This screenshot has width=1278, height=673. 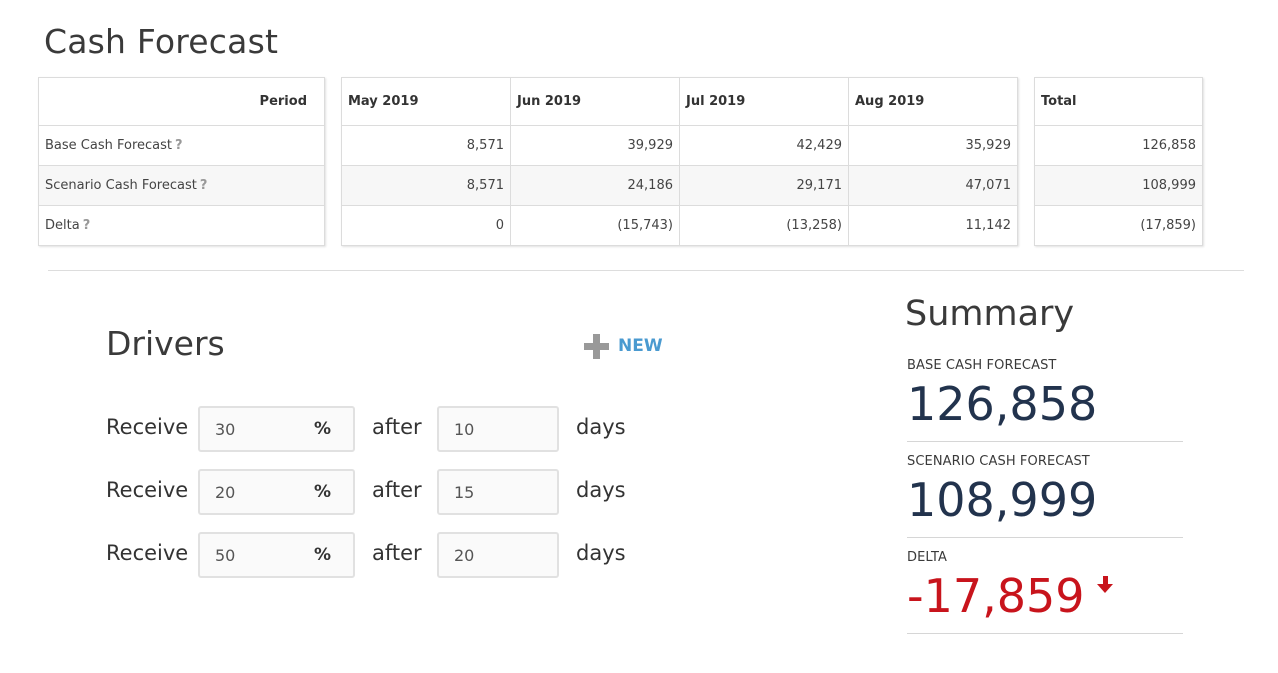 What do you see at coordinates (181, 225) in the screenshot?
I see `row-label-delta: Delta?` at bounding box center [181, 225].